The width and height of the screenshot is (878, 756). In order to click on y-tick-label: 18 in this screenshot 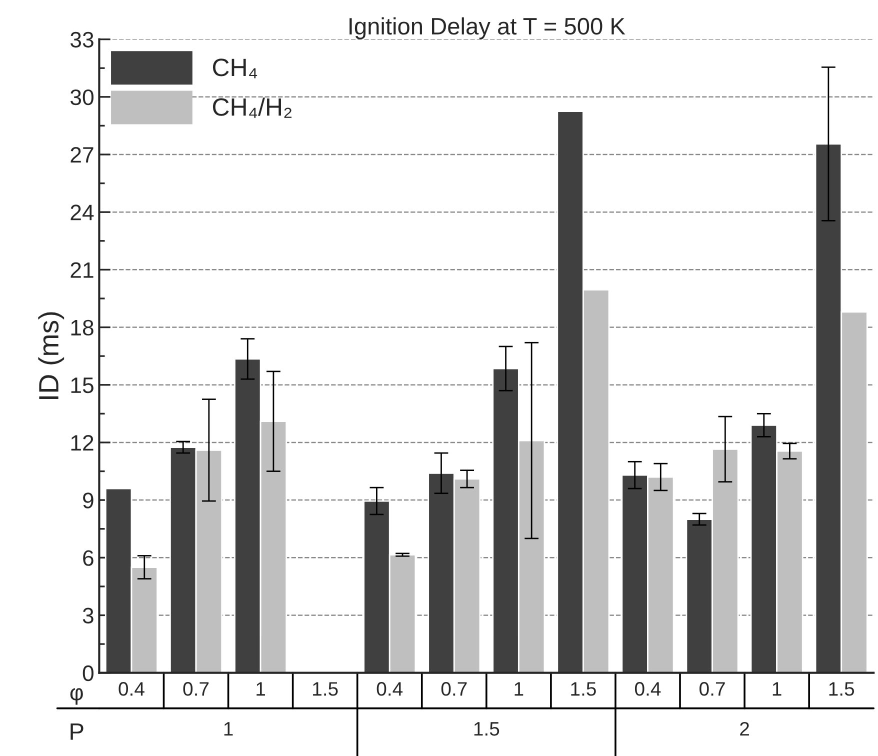, I will do `click(82, 328)`.